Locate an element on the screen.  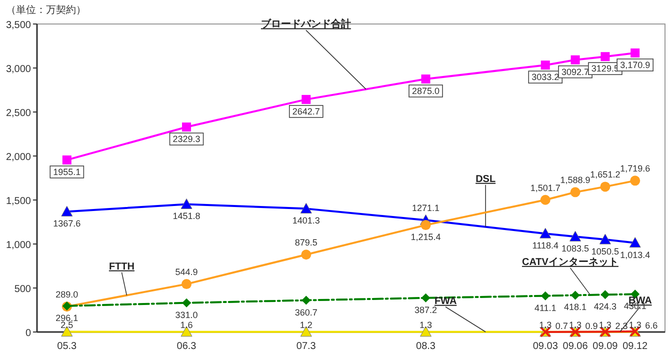
y-tick-label: 1,000 is located at coordinates (19, 245).